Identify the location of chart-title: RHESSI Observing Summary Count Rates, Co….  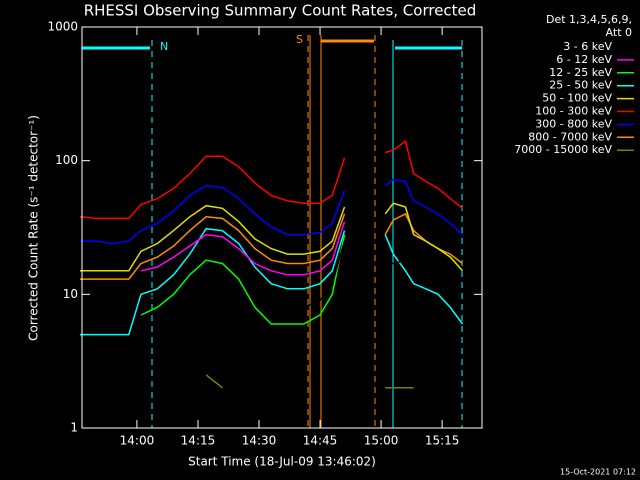
(280, 11).